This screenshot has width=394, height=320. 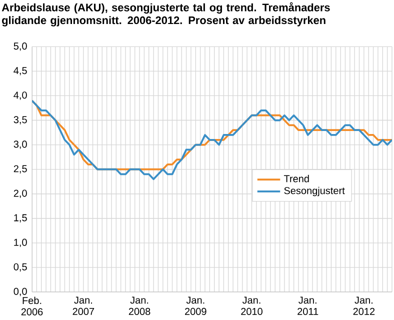 What do you see at coordinates (20, 194) in the screenshot?
I see `y-tick-label: 2,0` at bounding box center [20, 194].